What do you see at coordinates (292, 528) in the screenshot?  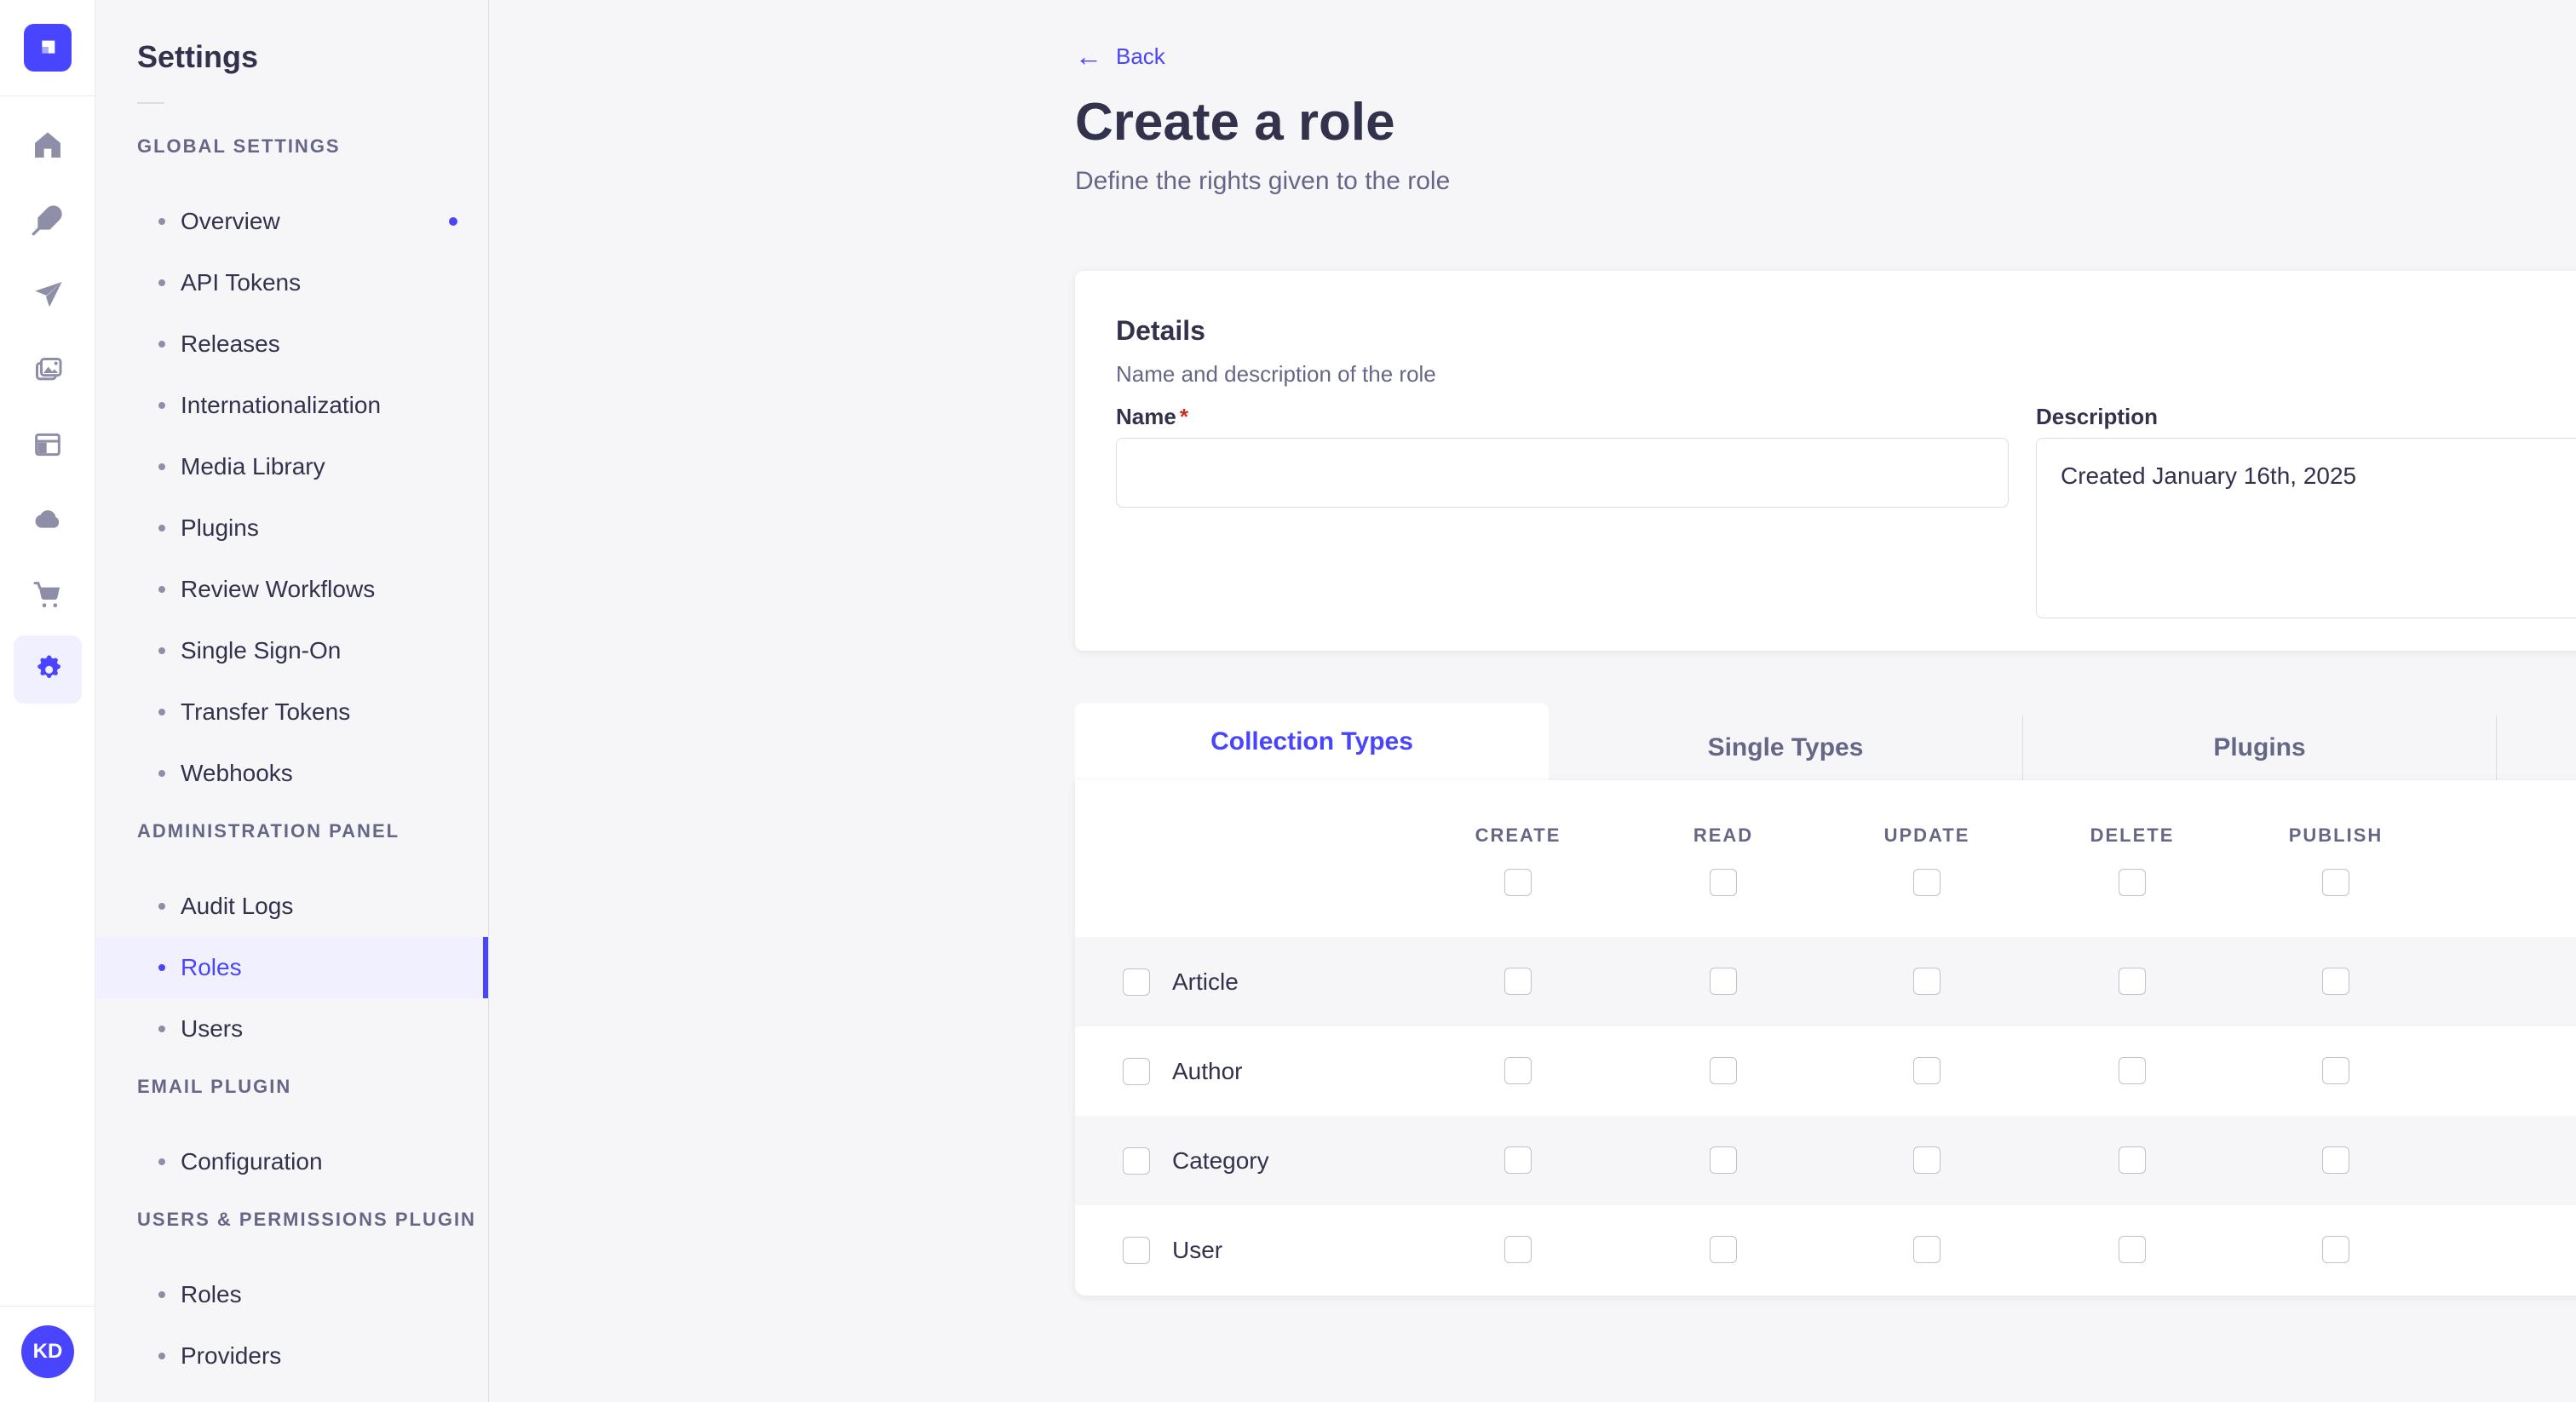 I see `sidebar-item-plugins: Plugins` at bounding box center [292, 528].